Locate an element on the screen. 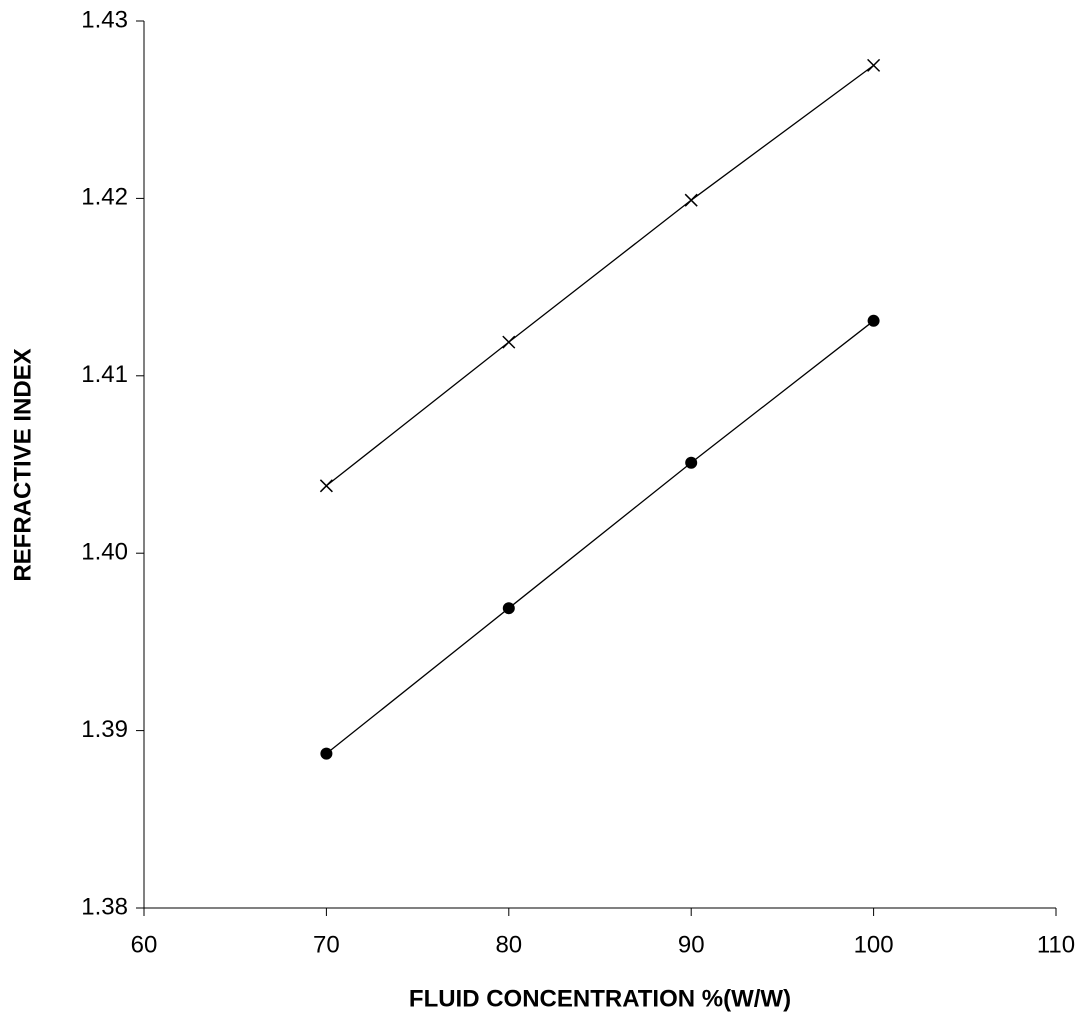 This screenshot has height=1025, width=1091. y-tick-label: 1.43 is located at coordinates (104, 19).